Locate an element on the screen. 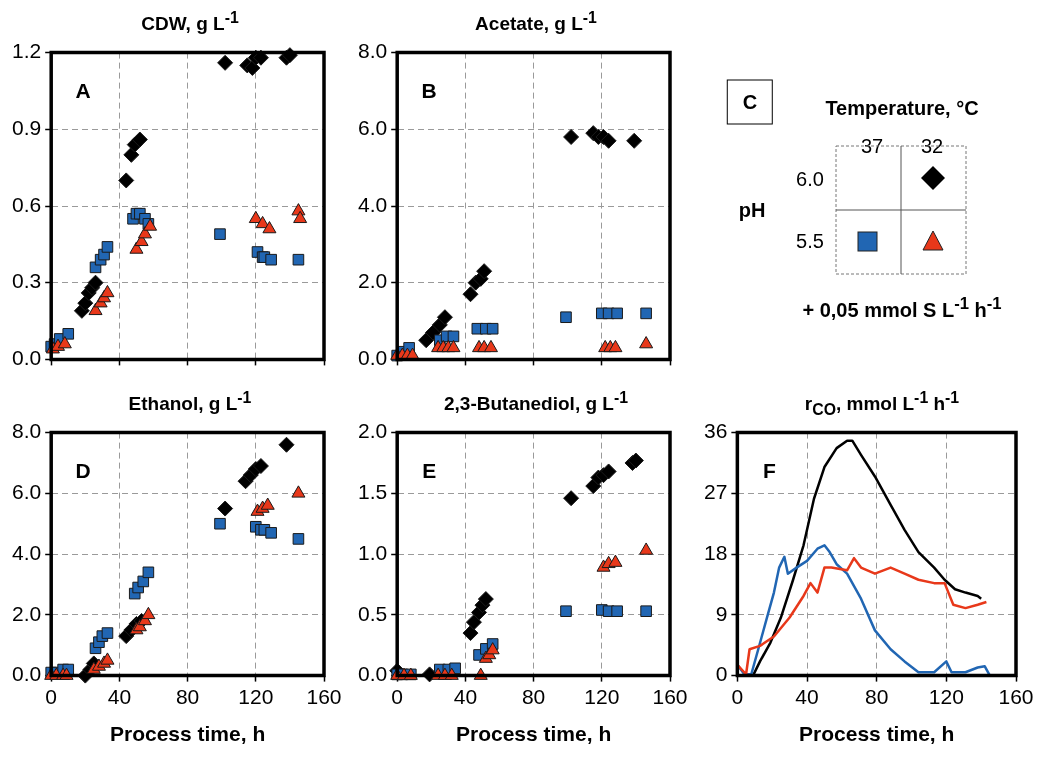  text: C is located at coordinates (750, 102).